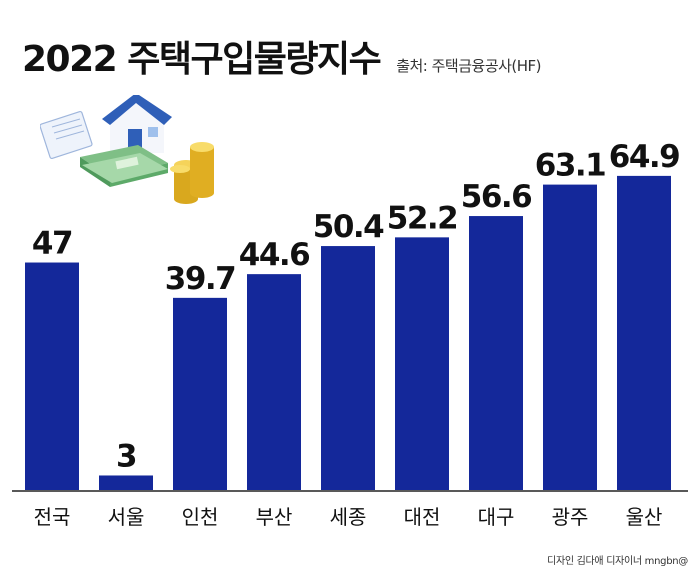 The image size is (700, 575). I want to click on value-label-전국: 47, so click(52, 244).